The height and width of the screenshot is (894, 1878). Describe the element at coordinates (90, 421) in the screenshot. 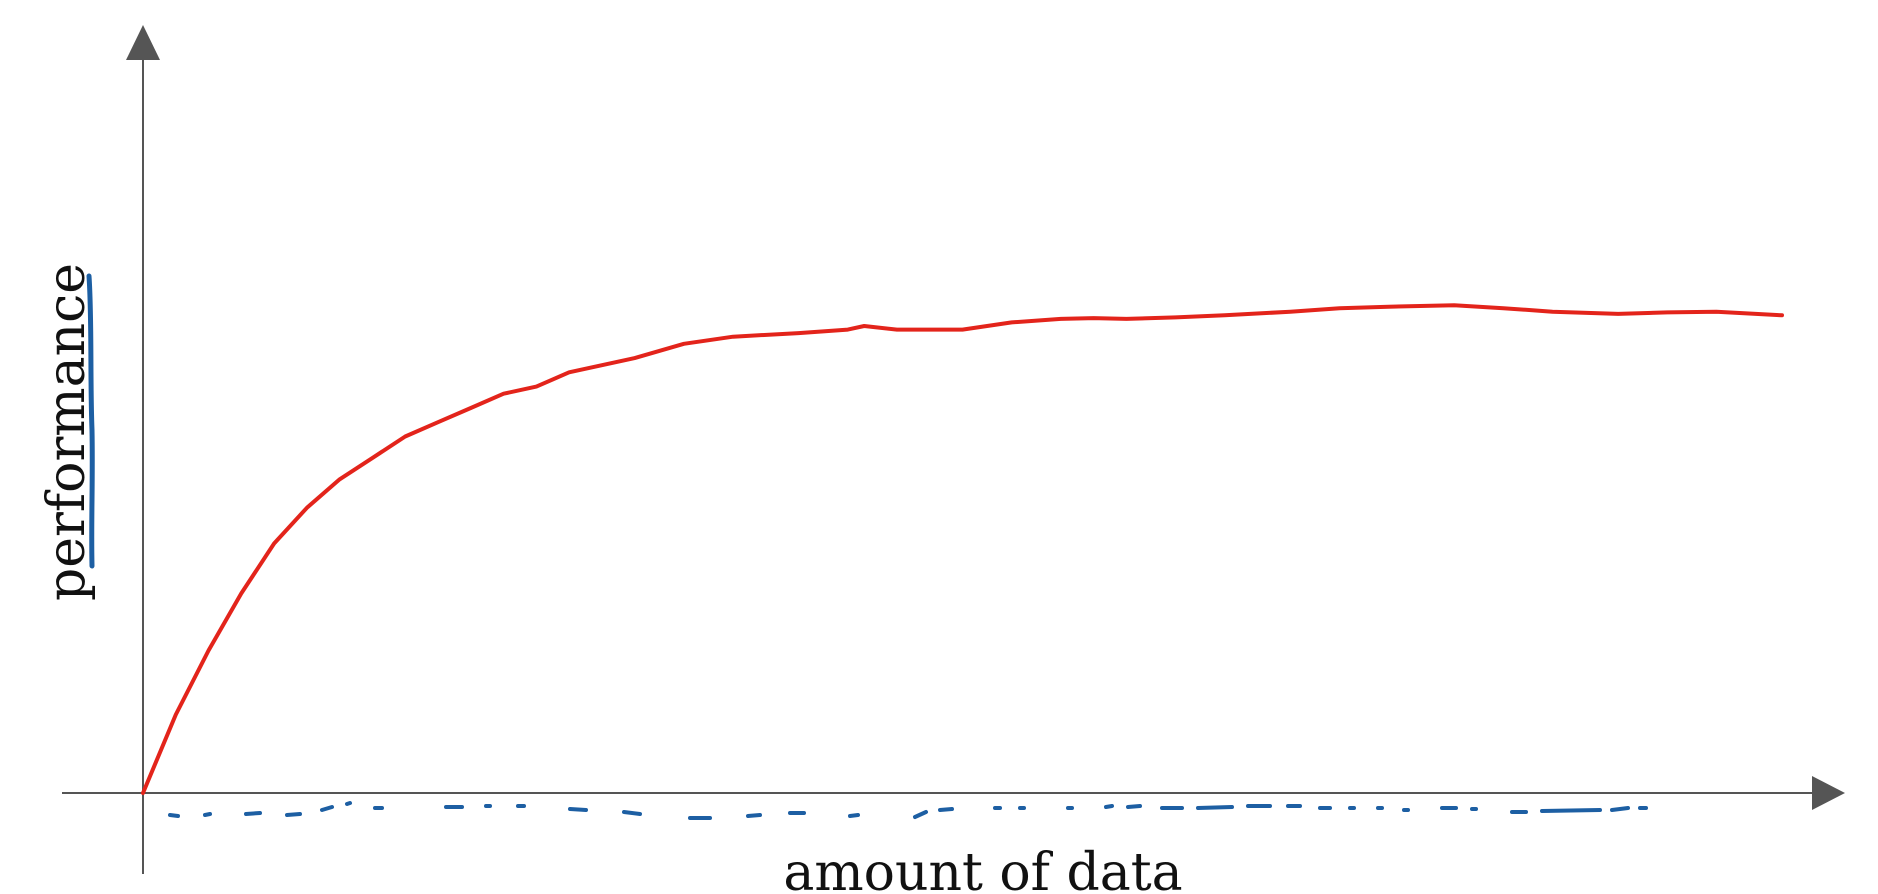

I see `ylabel-pen-underline` at that location.